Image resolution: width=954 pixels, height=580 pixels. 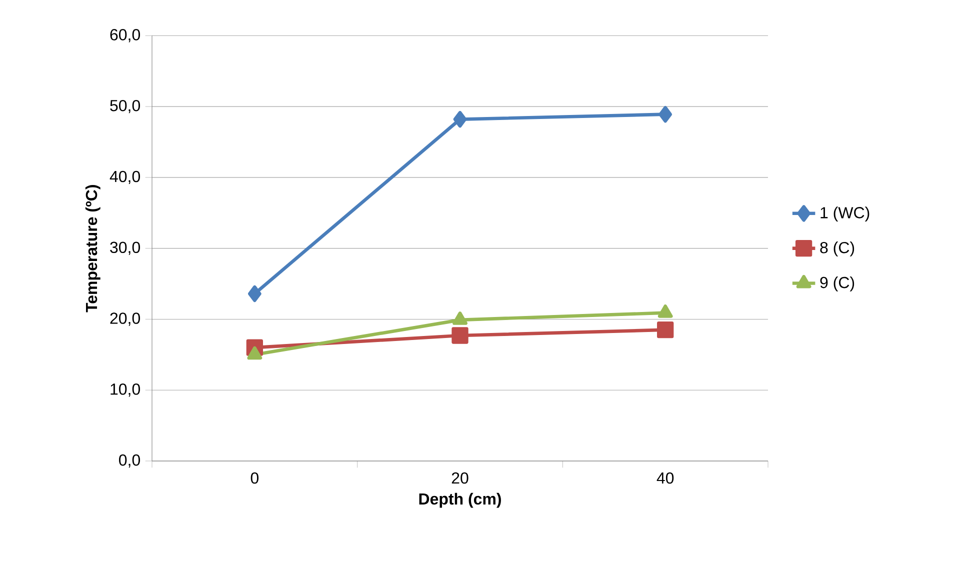 What do you see at coordinates (837, 249) in the screenshot?
I see `legend-label: 8 (C)` at bounding box center [837, 249].